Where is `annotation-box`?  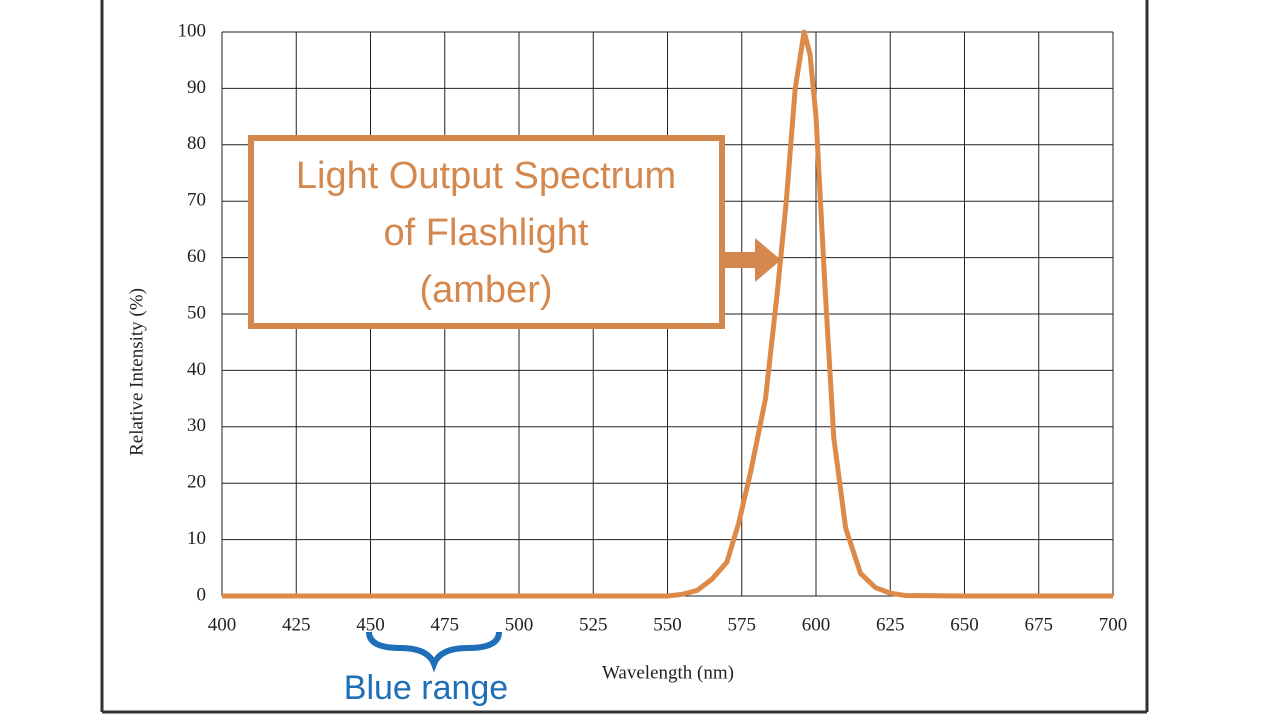
annotation-box is located at coordinates (486, 232).